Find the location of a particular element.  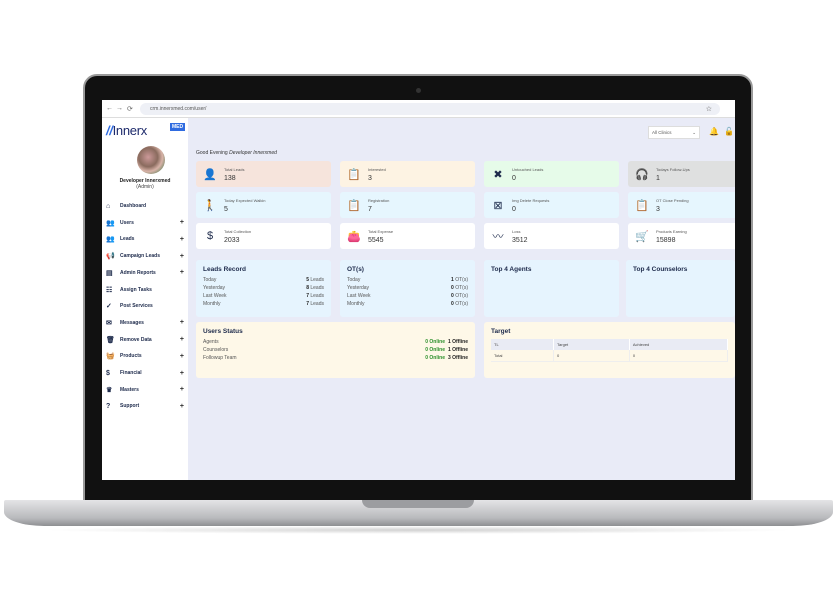

sidebar-item-assign-tasks: ☷ Assign Tasks is located at coordinates (145, 290).